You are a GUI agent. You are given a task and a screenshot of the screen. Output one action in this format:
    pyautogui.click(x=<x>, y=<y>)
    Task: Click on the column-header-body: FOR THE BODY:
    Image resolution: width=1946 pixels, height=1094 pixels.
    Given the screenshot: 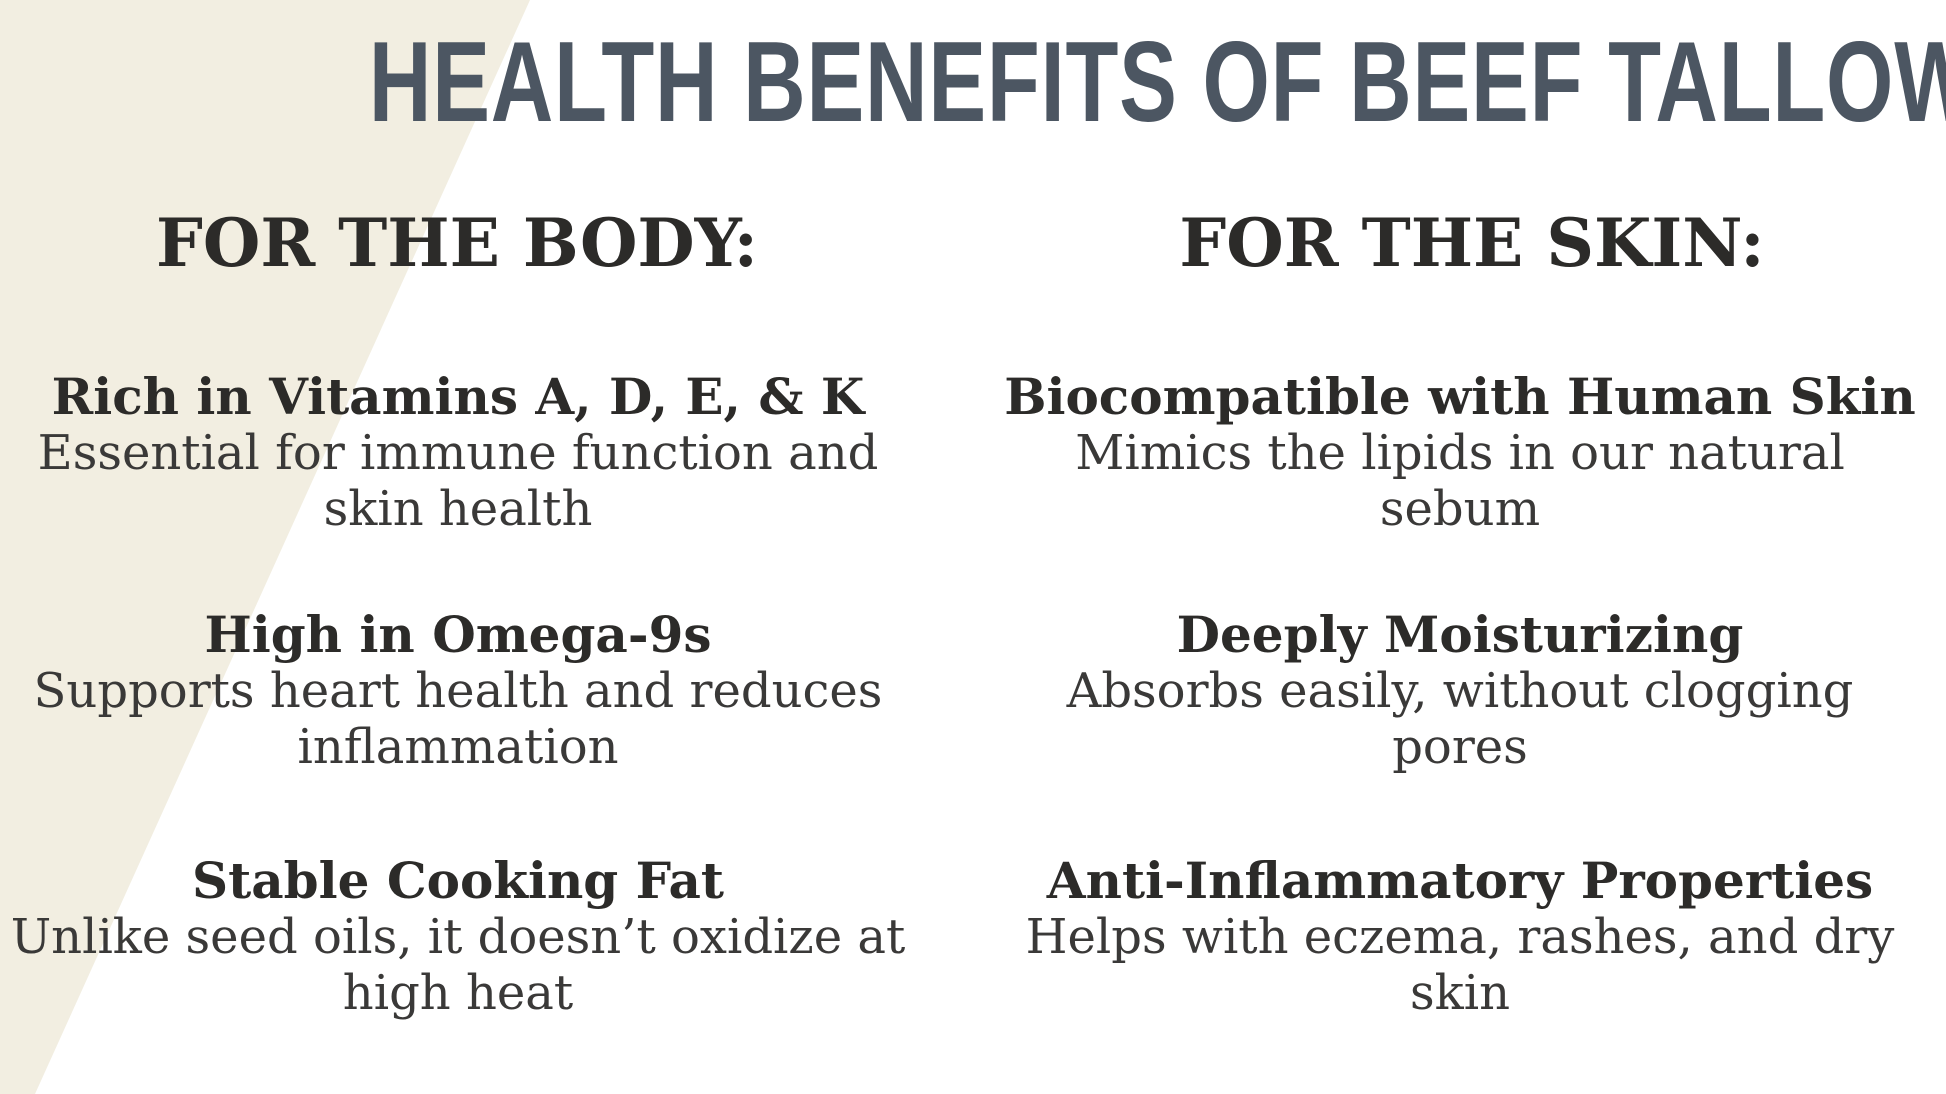 What is the action you would take?
    pyautogui.click(x=457, y=243)
    